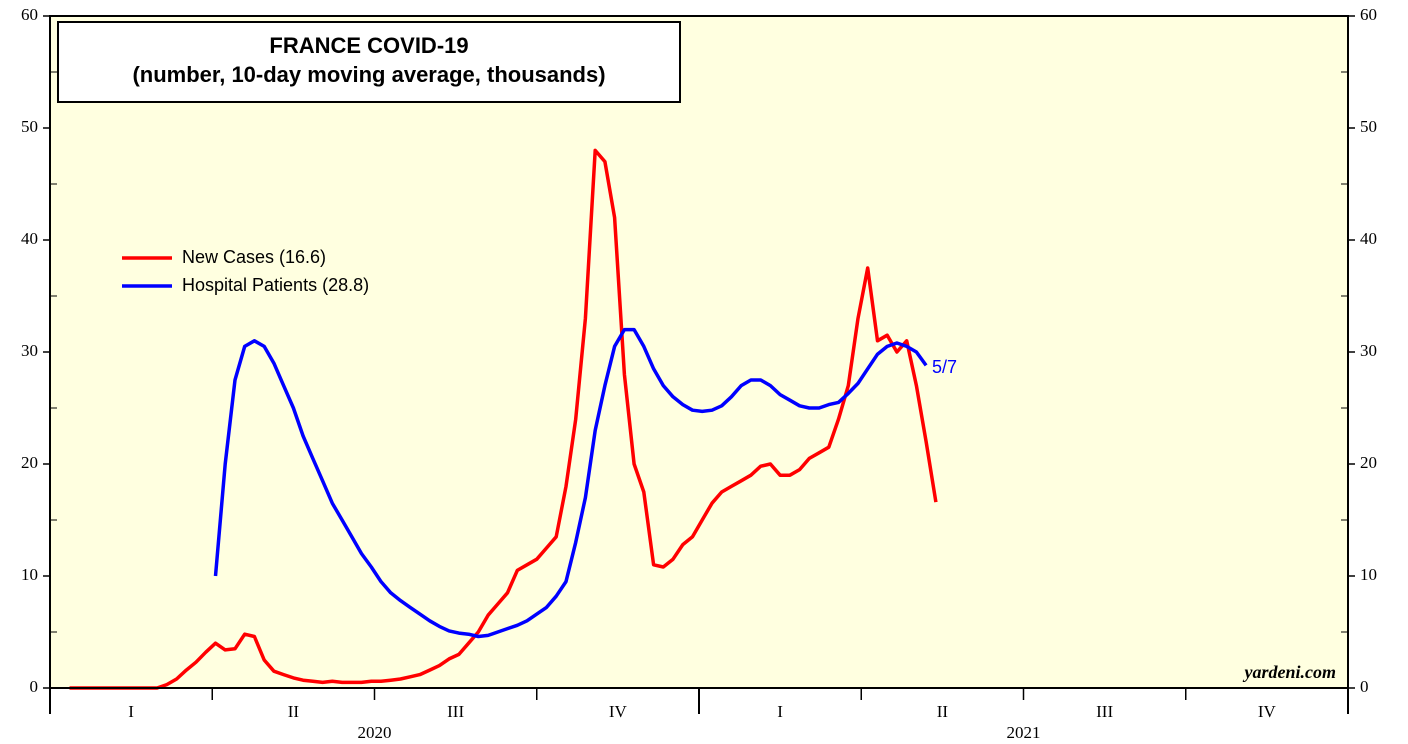  I want to click on y2-tick-label: 60, so click(1368, 14).